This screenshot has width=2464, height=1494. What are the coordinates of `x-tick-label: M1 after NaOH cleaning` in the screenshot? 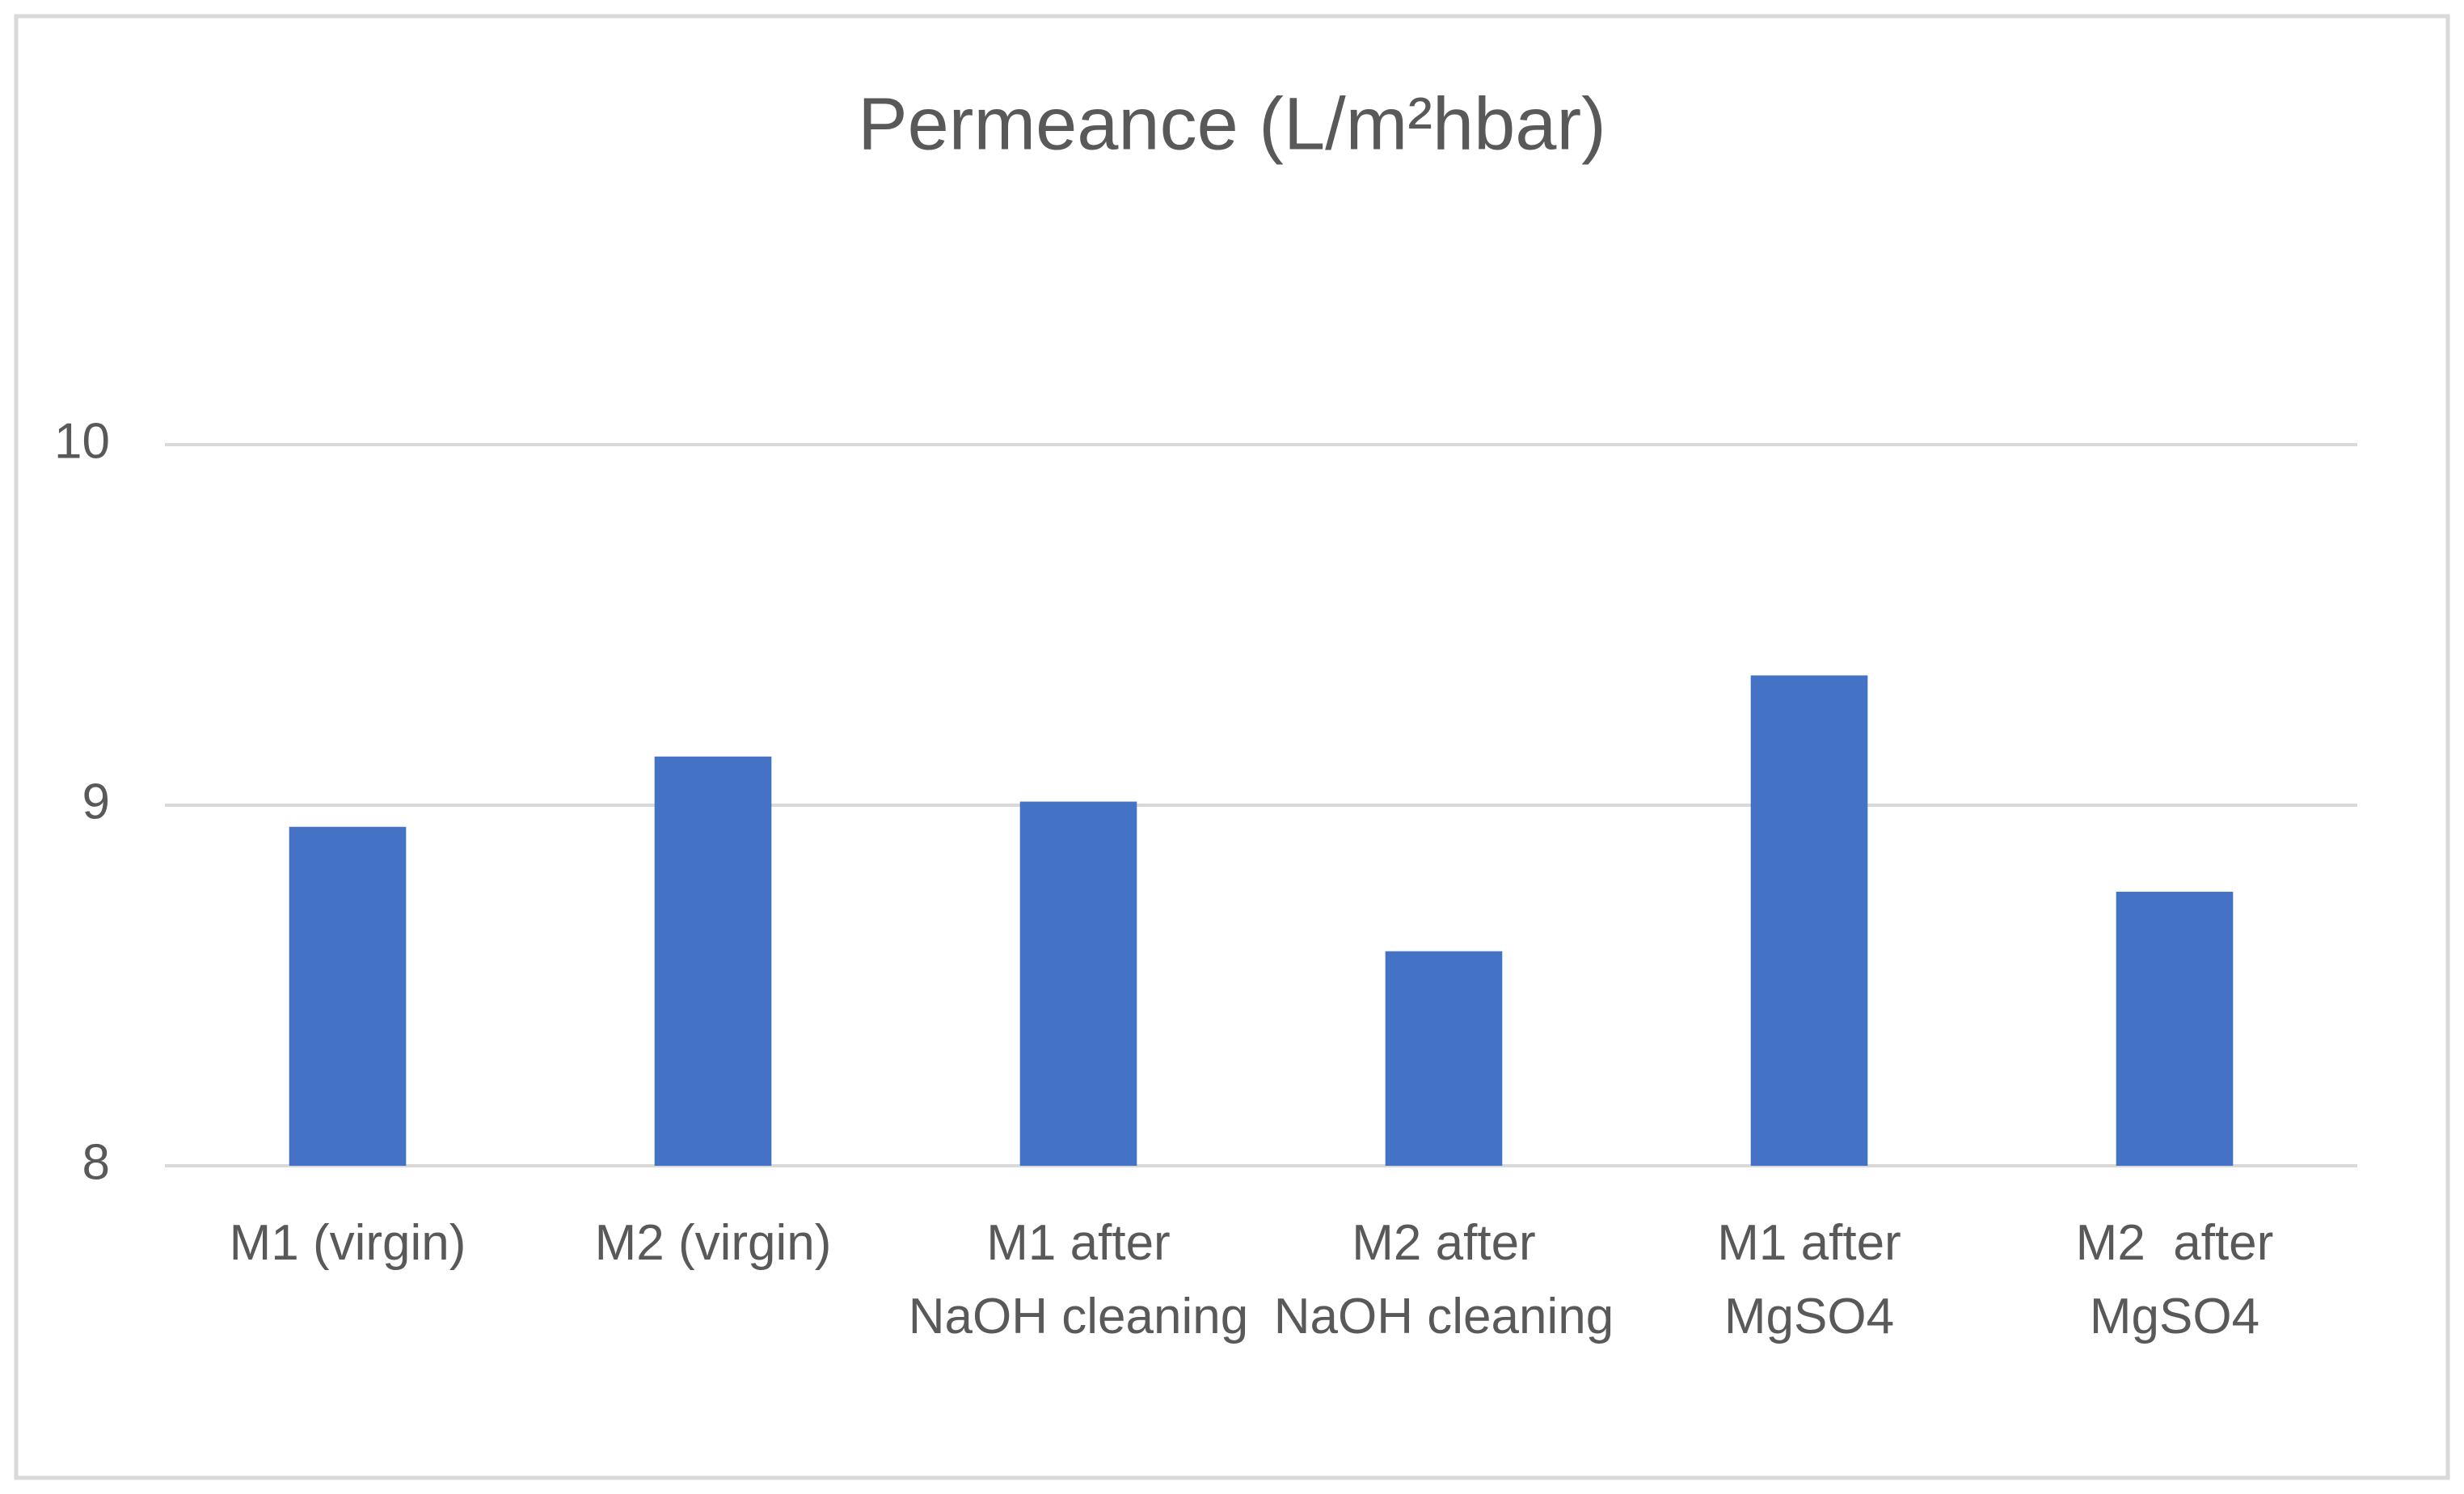 It's located at (1079, 1279).